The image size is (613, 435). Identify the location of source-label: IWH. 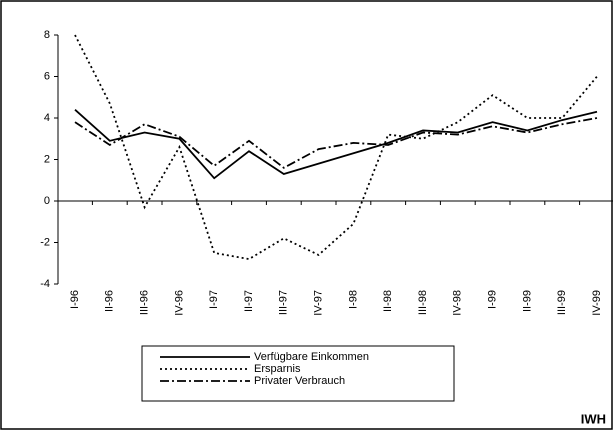
(593, 418).